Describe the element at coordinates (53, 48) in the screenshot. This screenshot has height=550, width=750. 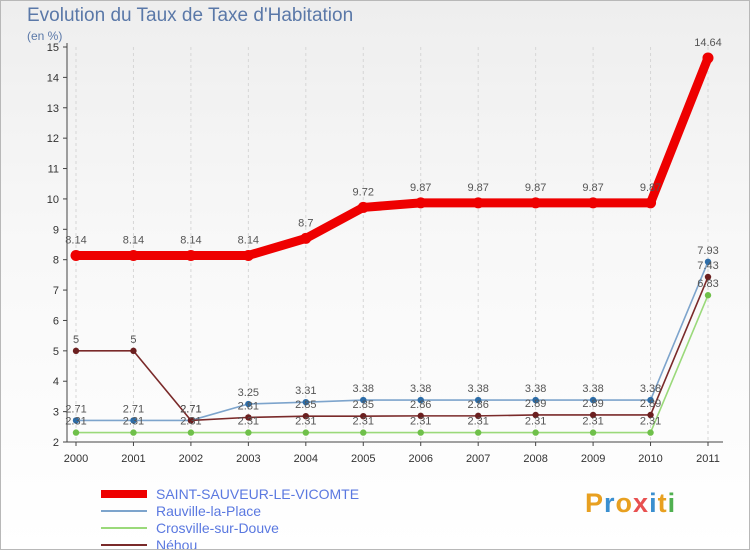
I see `y-tick-label: 15` at that location.